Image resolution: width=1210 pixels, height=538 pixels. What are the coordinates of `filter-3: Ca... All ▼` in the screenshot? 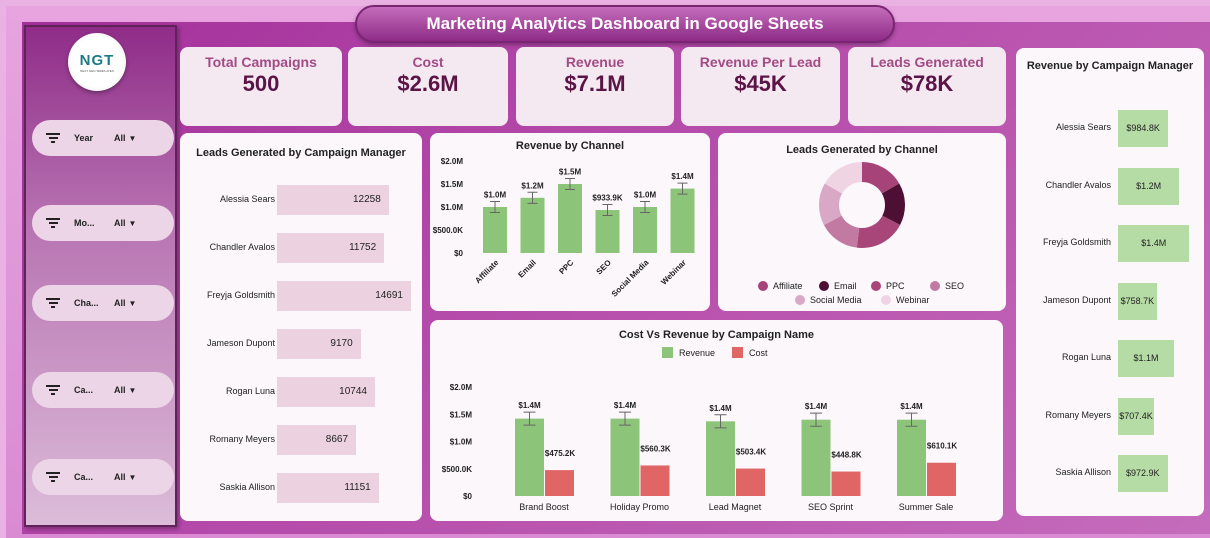 It's located at (103, 390).